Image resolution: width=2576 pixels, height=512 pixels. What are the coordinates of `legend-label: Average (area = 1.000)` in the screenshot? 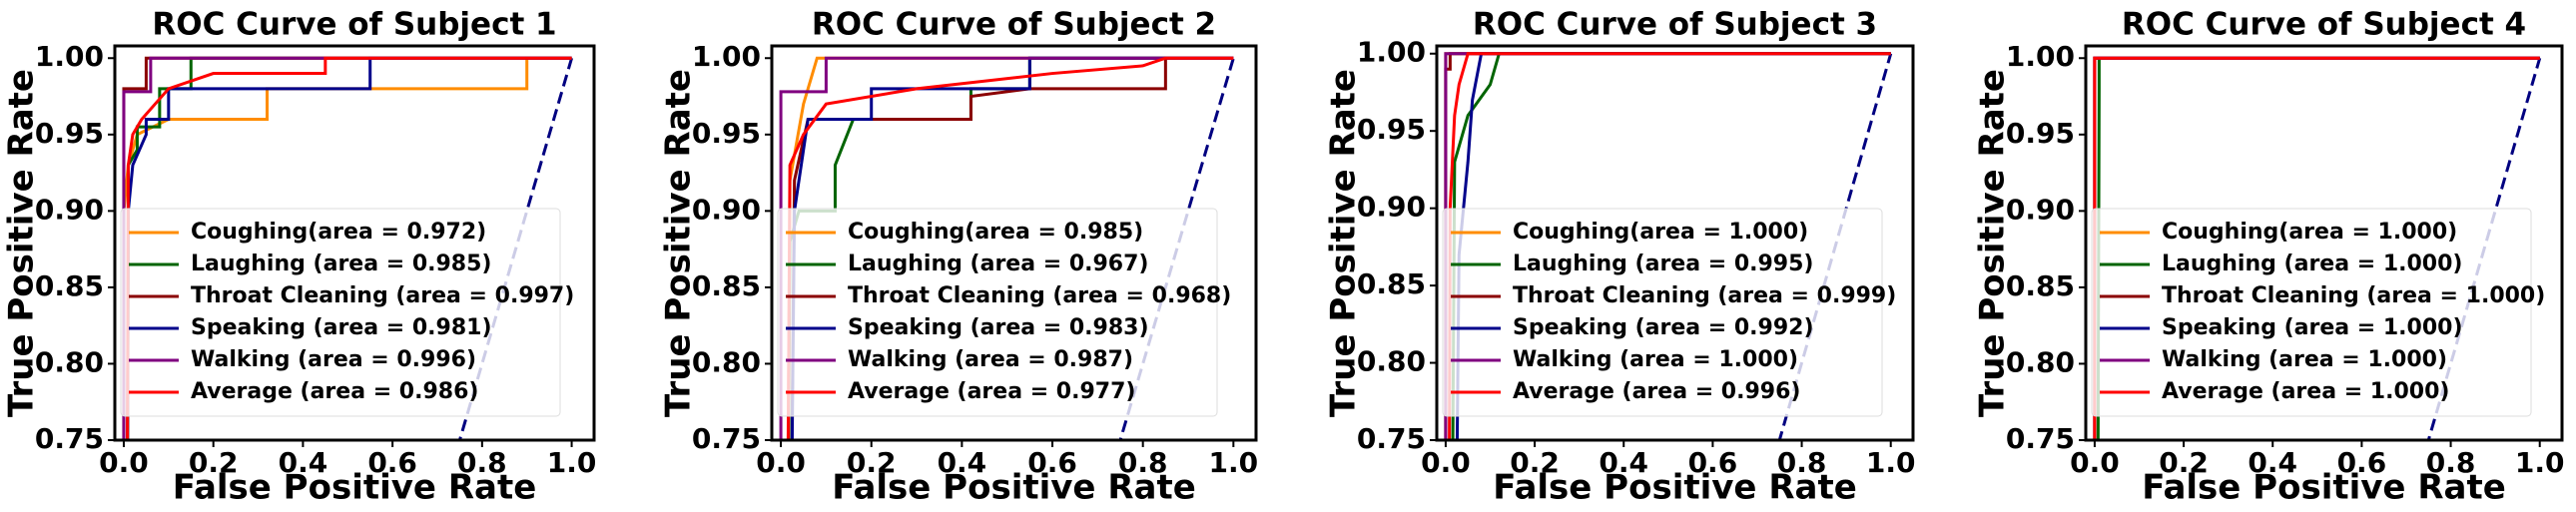 It's located at (2305, 391).